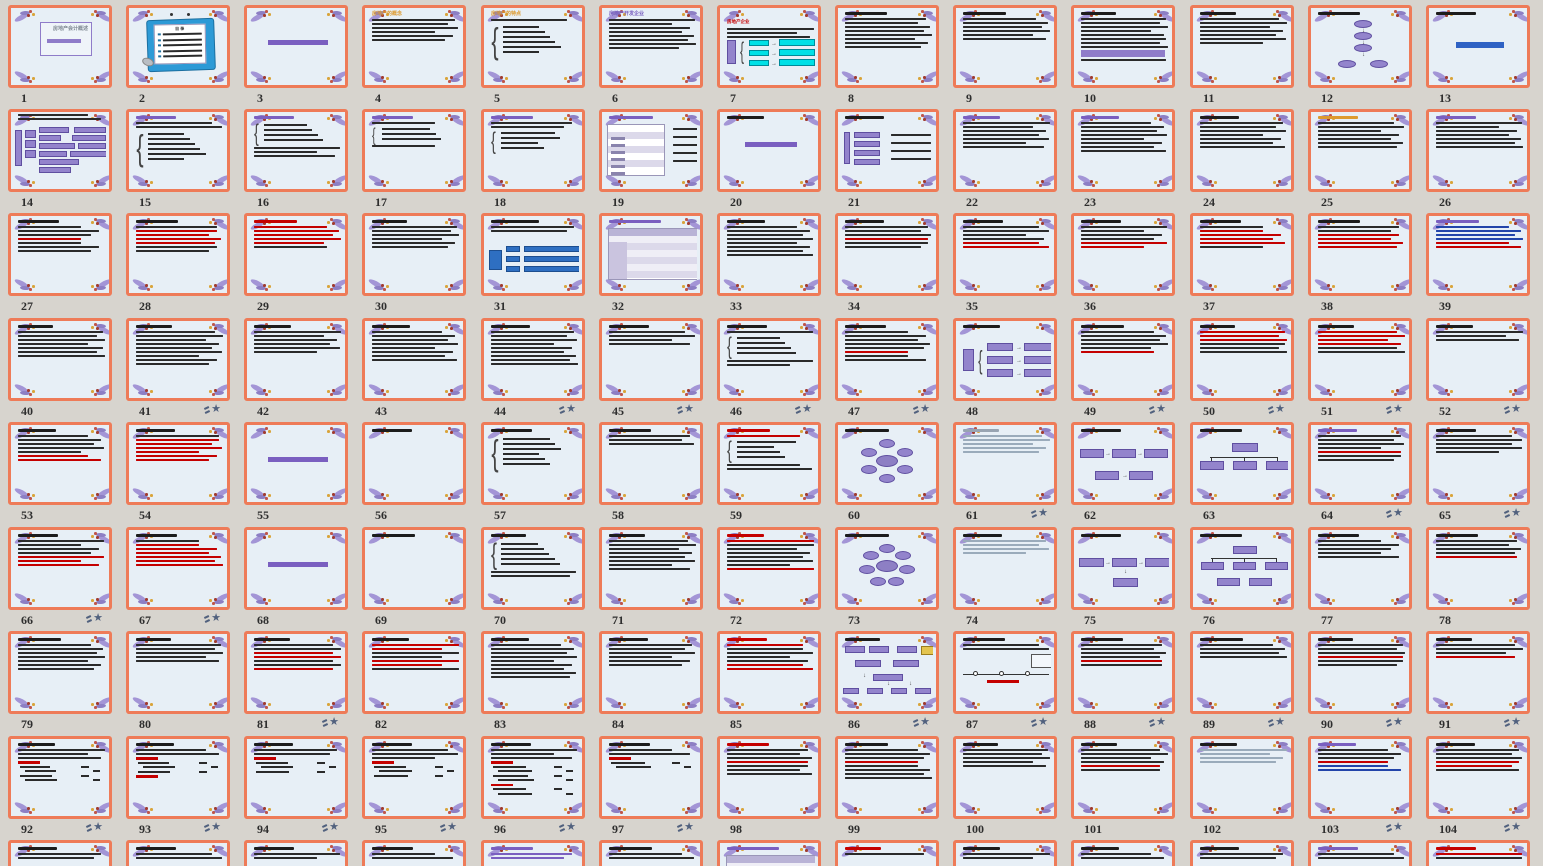 The image size is (1543, 866). Describe the element at coordinates (414, 46) in the screenshot. I see `slide-thumbnail-4: 房地产的概念` at that location.